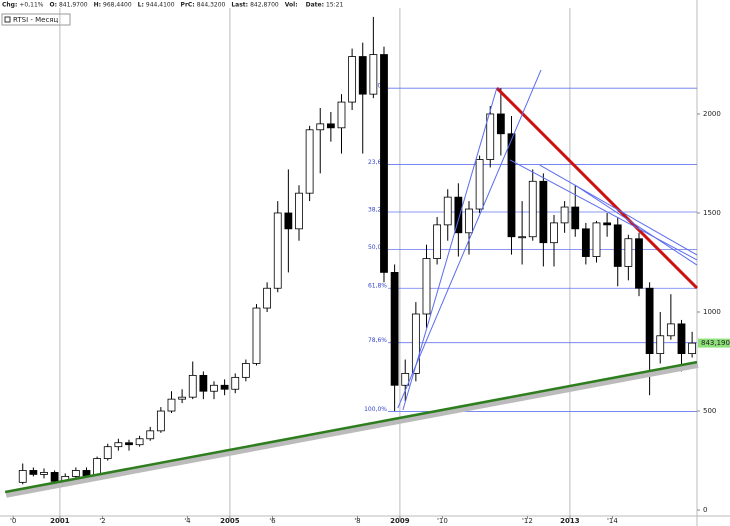 The image size is (730, 526). What do you see at coordinates (527, 521) in the screenshot?
I see `x-tick-label: '12` at bounding box center [527, 521].